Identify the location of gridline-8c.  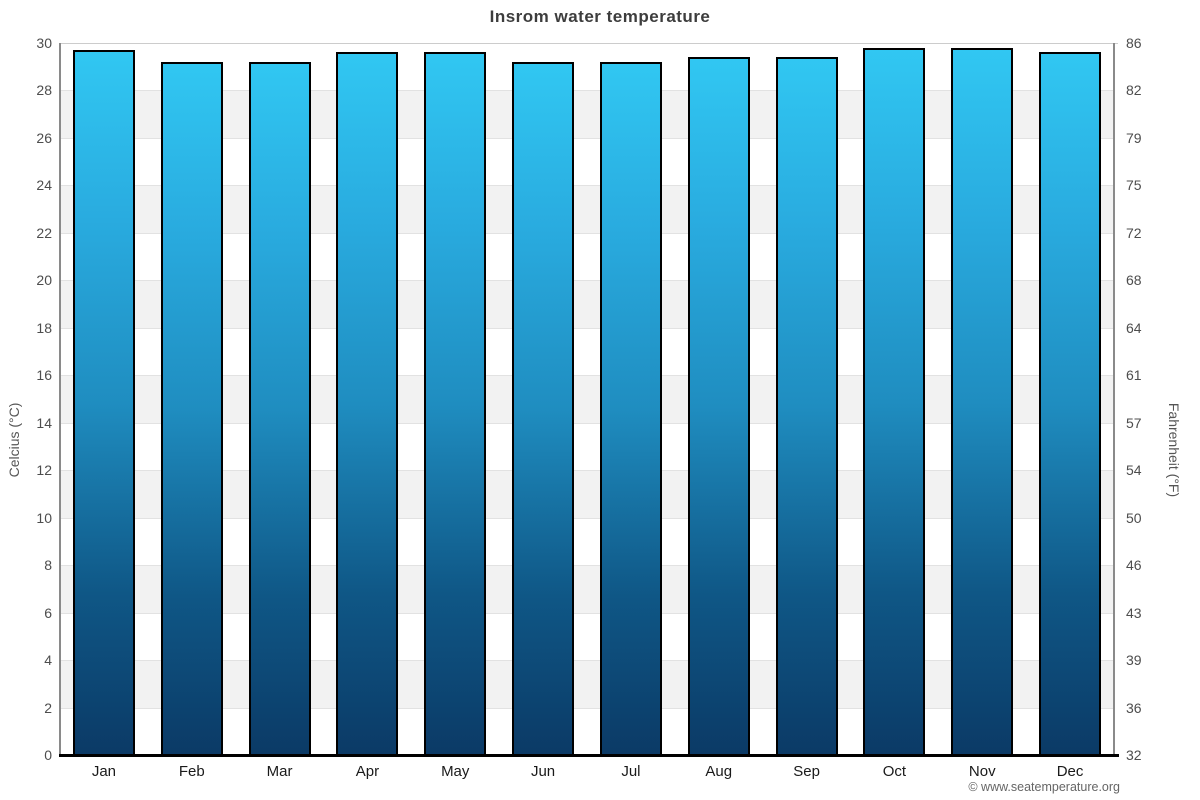
(587, 566).